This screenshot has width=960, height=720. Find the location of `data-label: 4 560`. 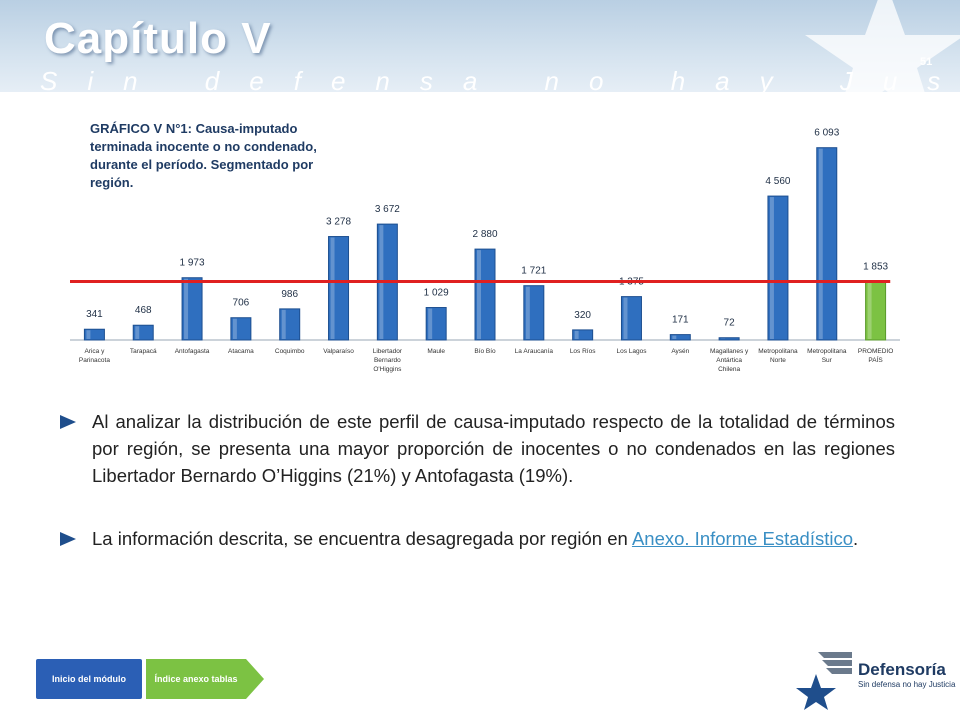

data-label: 4 560 is located at coordinates (777, 181).